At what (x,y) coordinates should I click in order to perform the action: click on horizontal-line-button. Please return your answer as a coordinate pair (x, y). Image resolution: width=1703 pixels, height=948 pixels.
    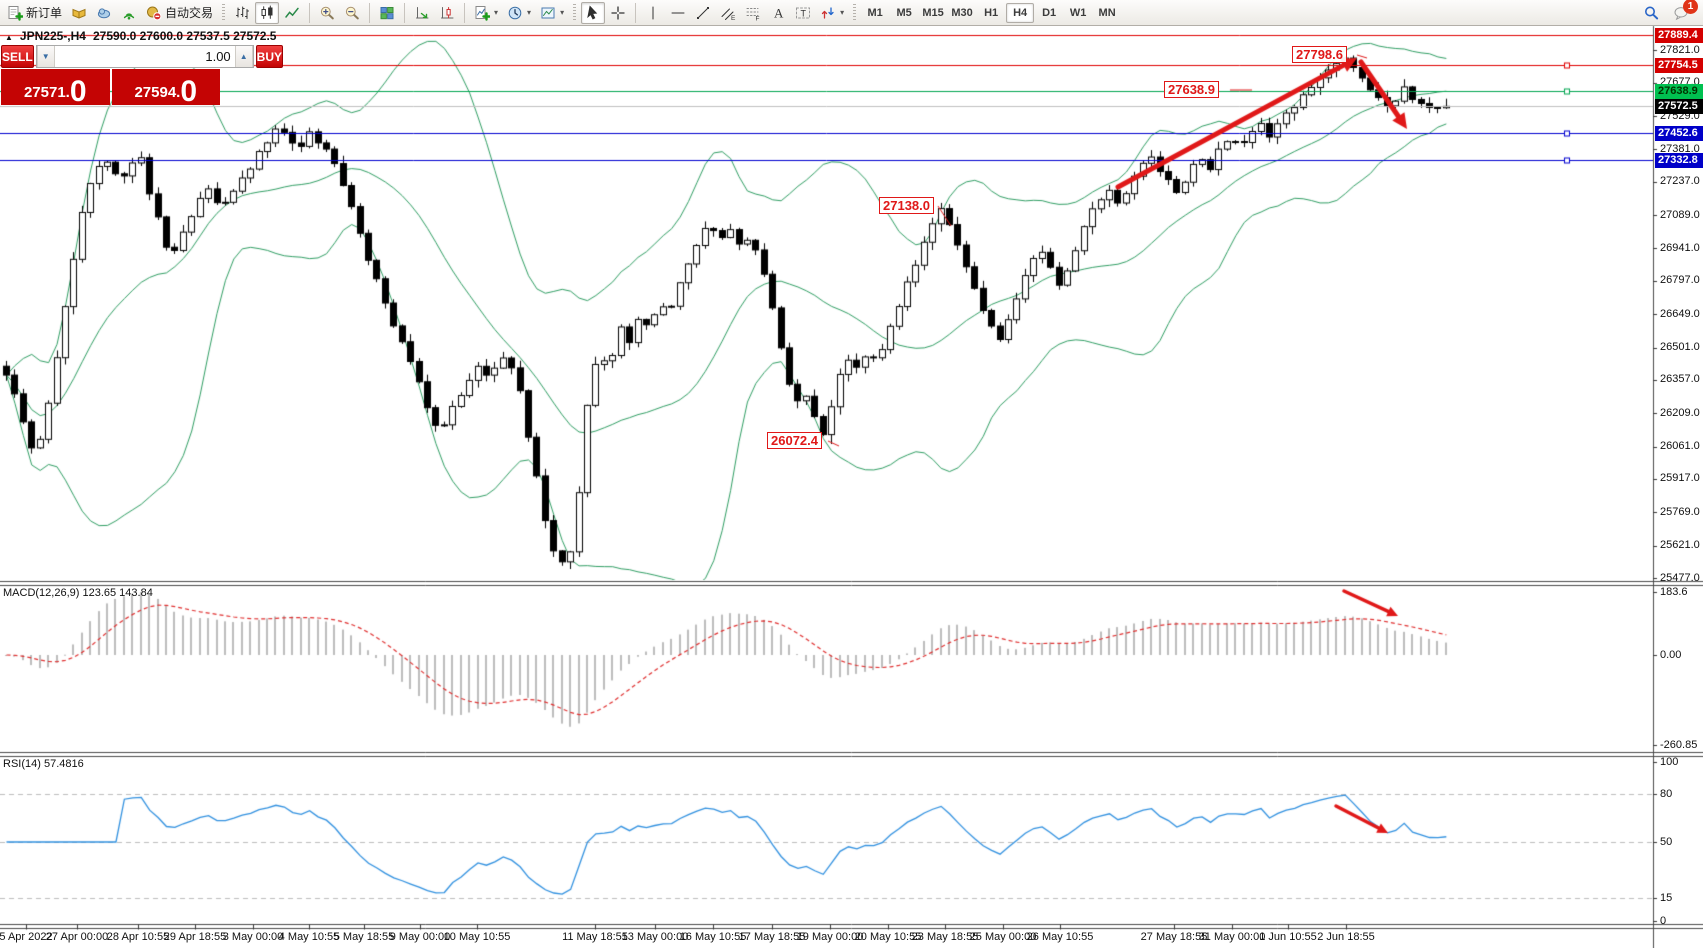
    Looking at the image, I should click on (678, 13).